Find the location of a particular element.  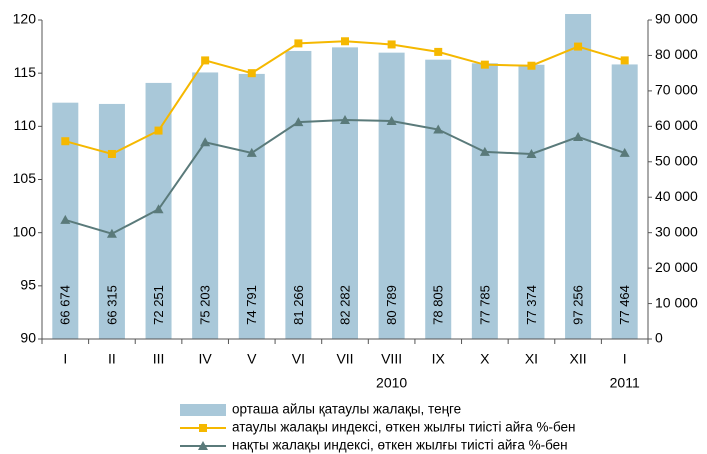

y-tick-label: 100 is located at coordinates (25, 231).